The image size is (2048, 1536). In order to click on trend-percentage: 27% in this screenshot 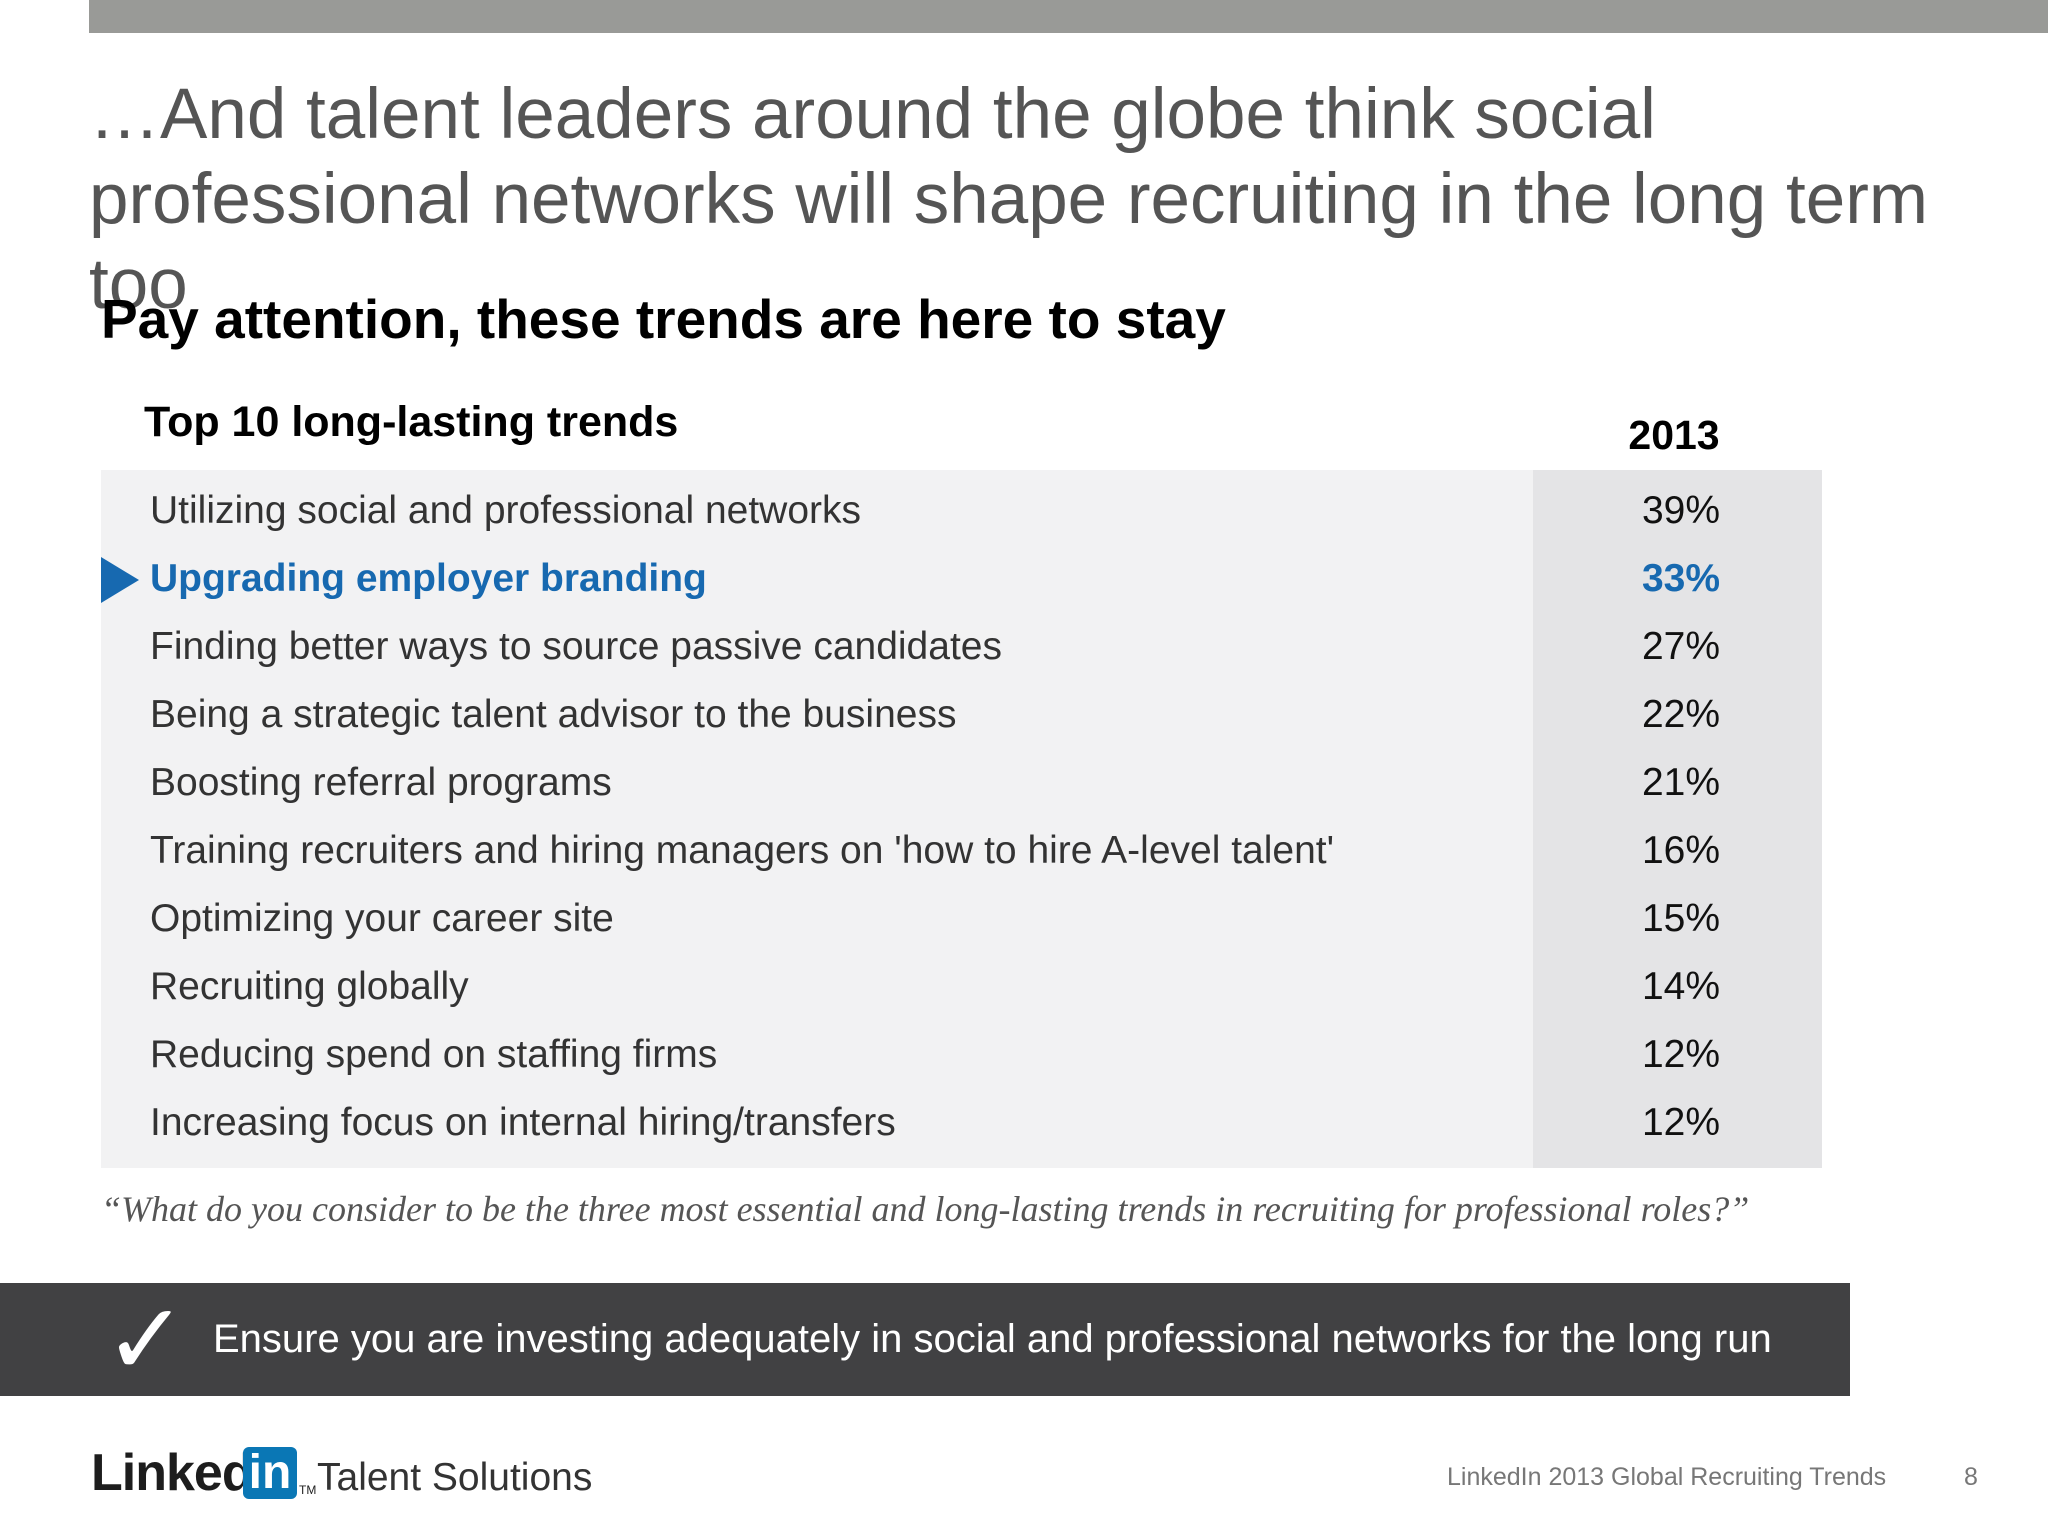, I will do `click(1681, 646)`.